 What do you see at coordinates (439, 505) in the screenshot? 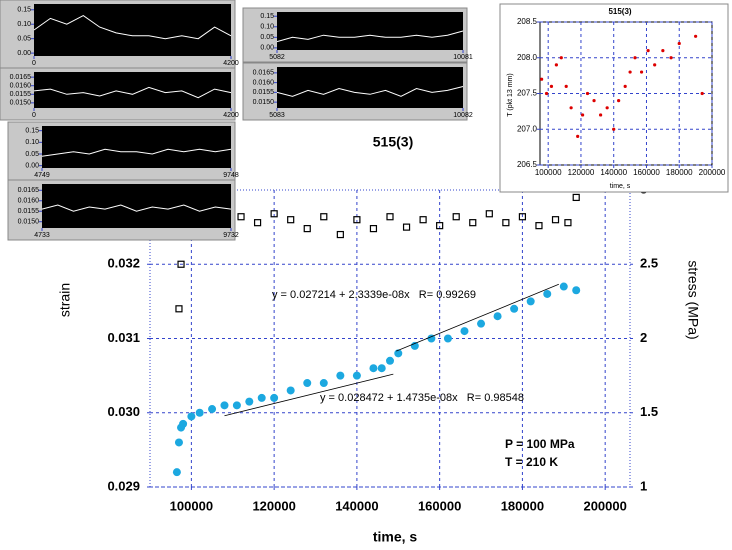
I see `x-tick-label: 160000` at bounding box center [439, 505].